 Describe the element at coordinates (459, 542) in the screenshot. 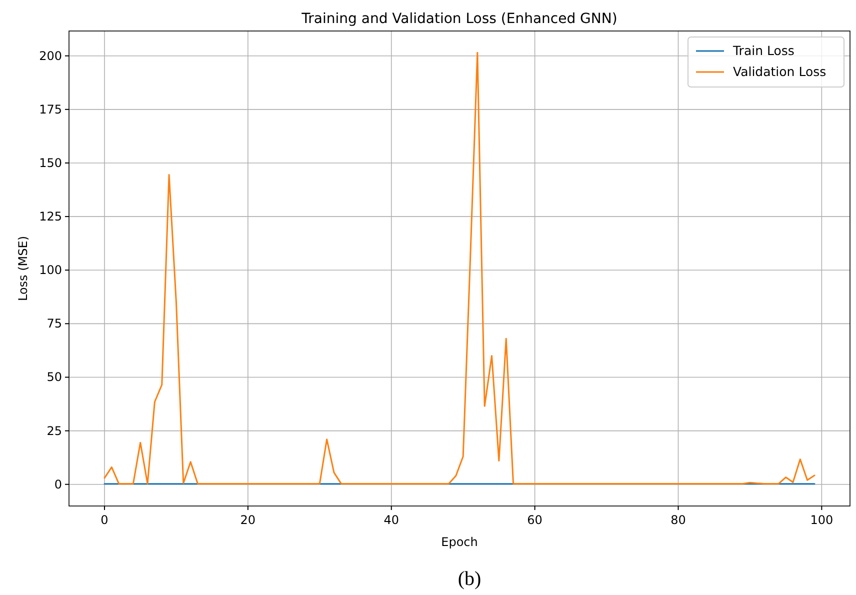

I see `x-axis-title: Epoch` at that location.